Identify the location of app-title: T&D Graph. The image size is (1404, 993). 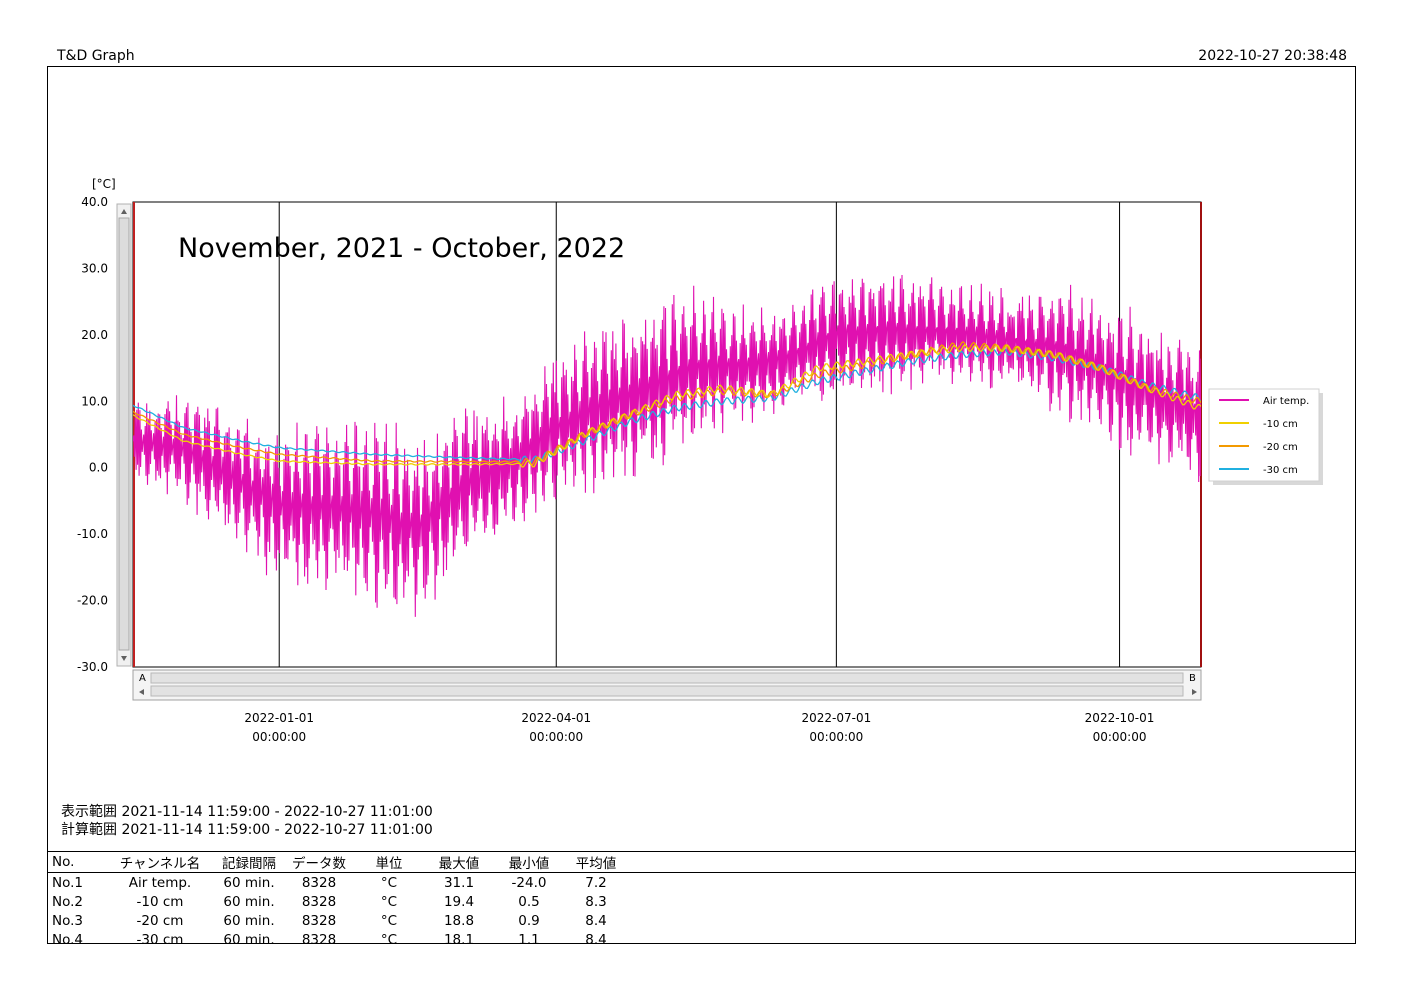
(96, 56).